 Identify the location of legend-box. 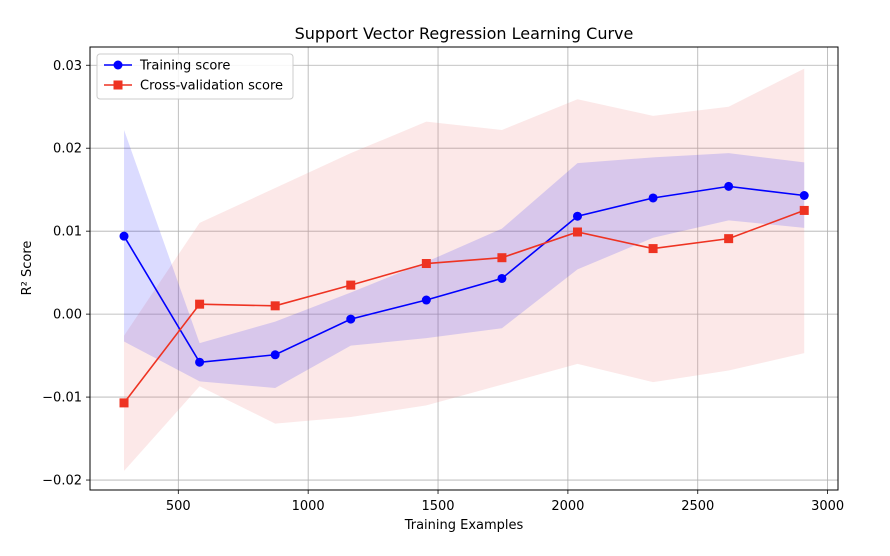
(195, 76).